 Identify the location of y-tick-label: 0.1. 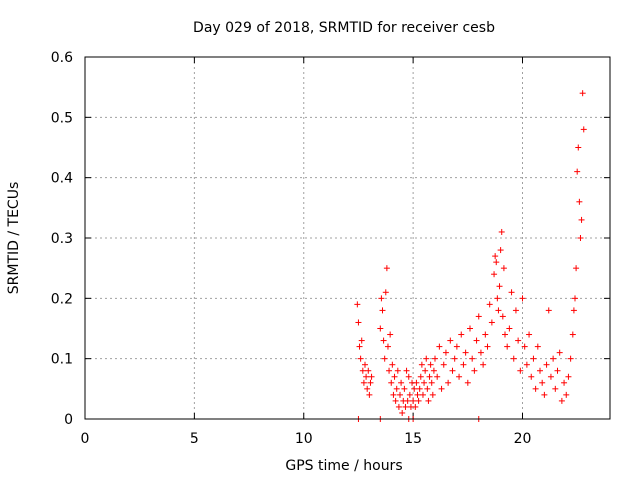
(62, 360).